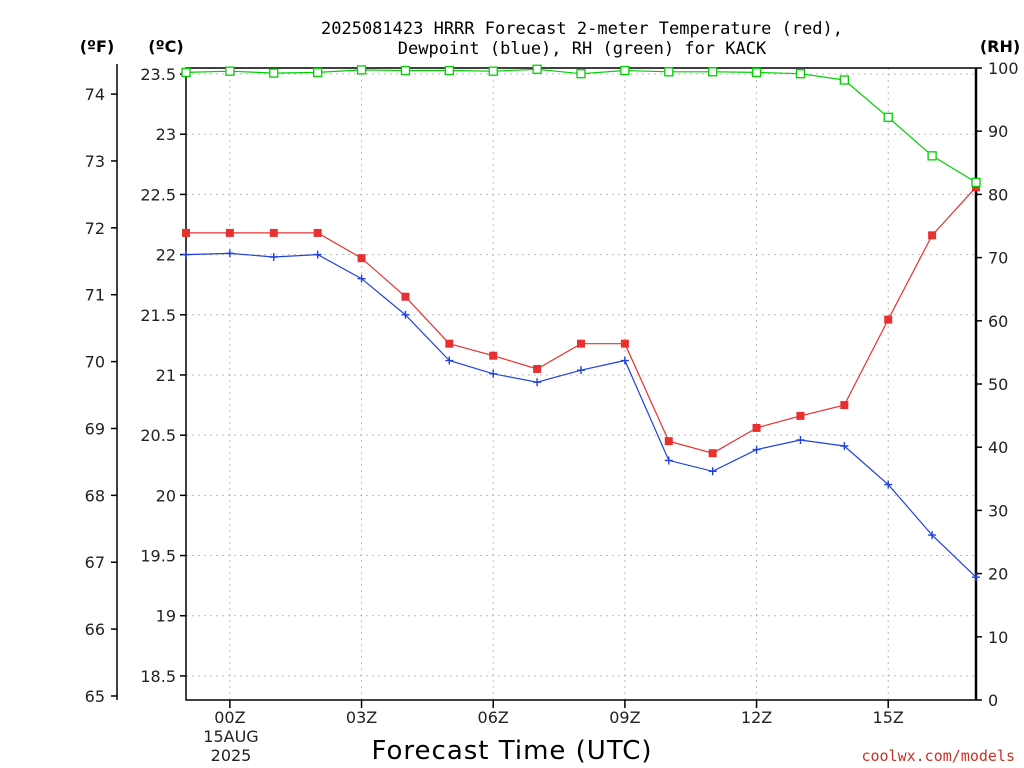 The image size is (1024, 768). I want to click on celsius-tick-label: 21.5, so click(158, 315).